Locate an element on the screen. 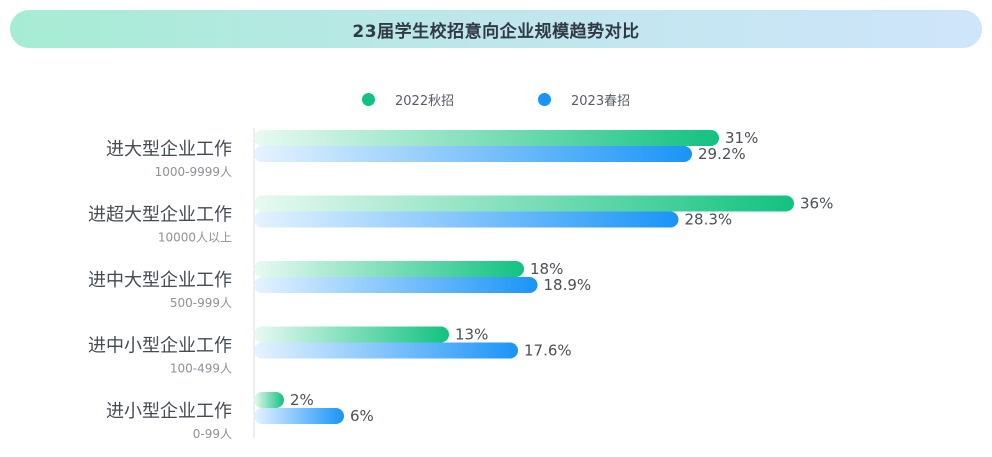  category-label: 进大型企业工作 is located at coordinates (169, 149).